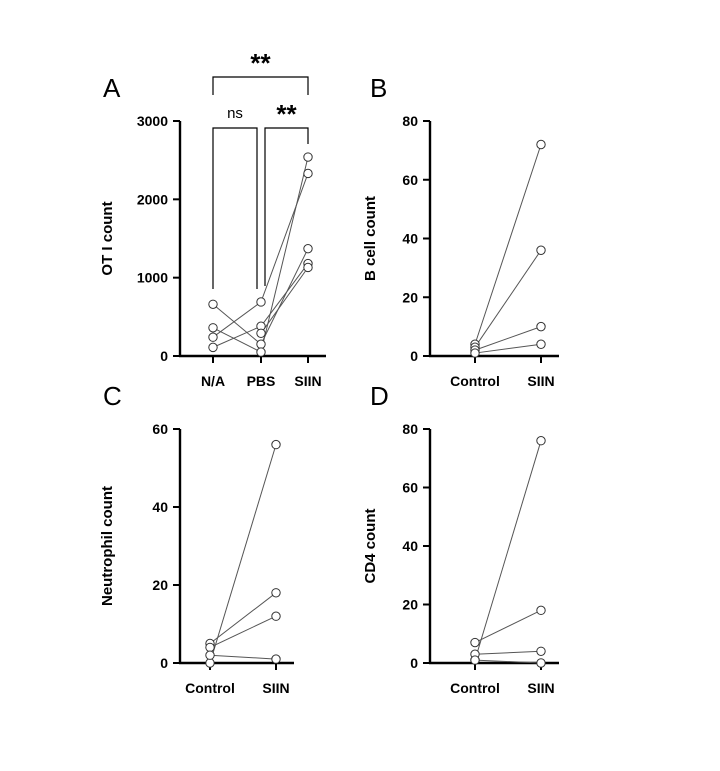 This screenshot has width=720, height=771. Describe the element at coordinates (196, 538) in the screenshot. I see `panel-c: C Neutrophil count 0 20 40 60 Control SIIN` at that location.